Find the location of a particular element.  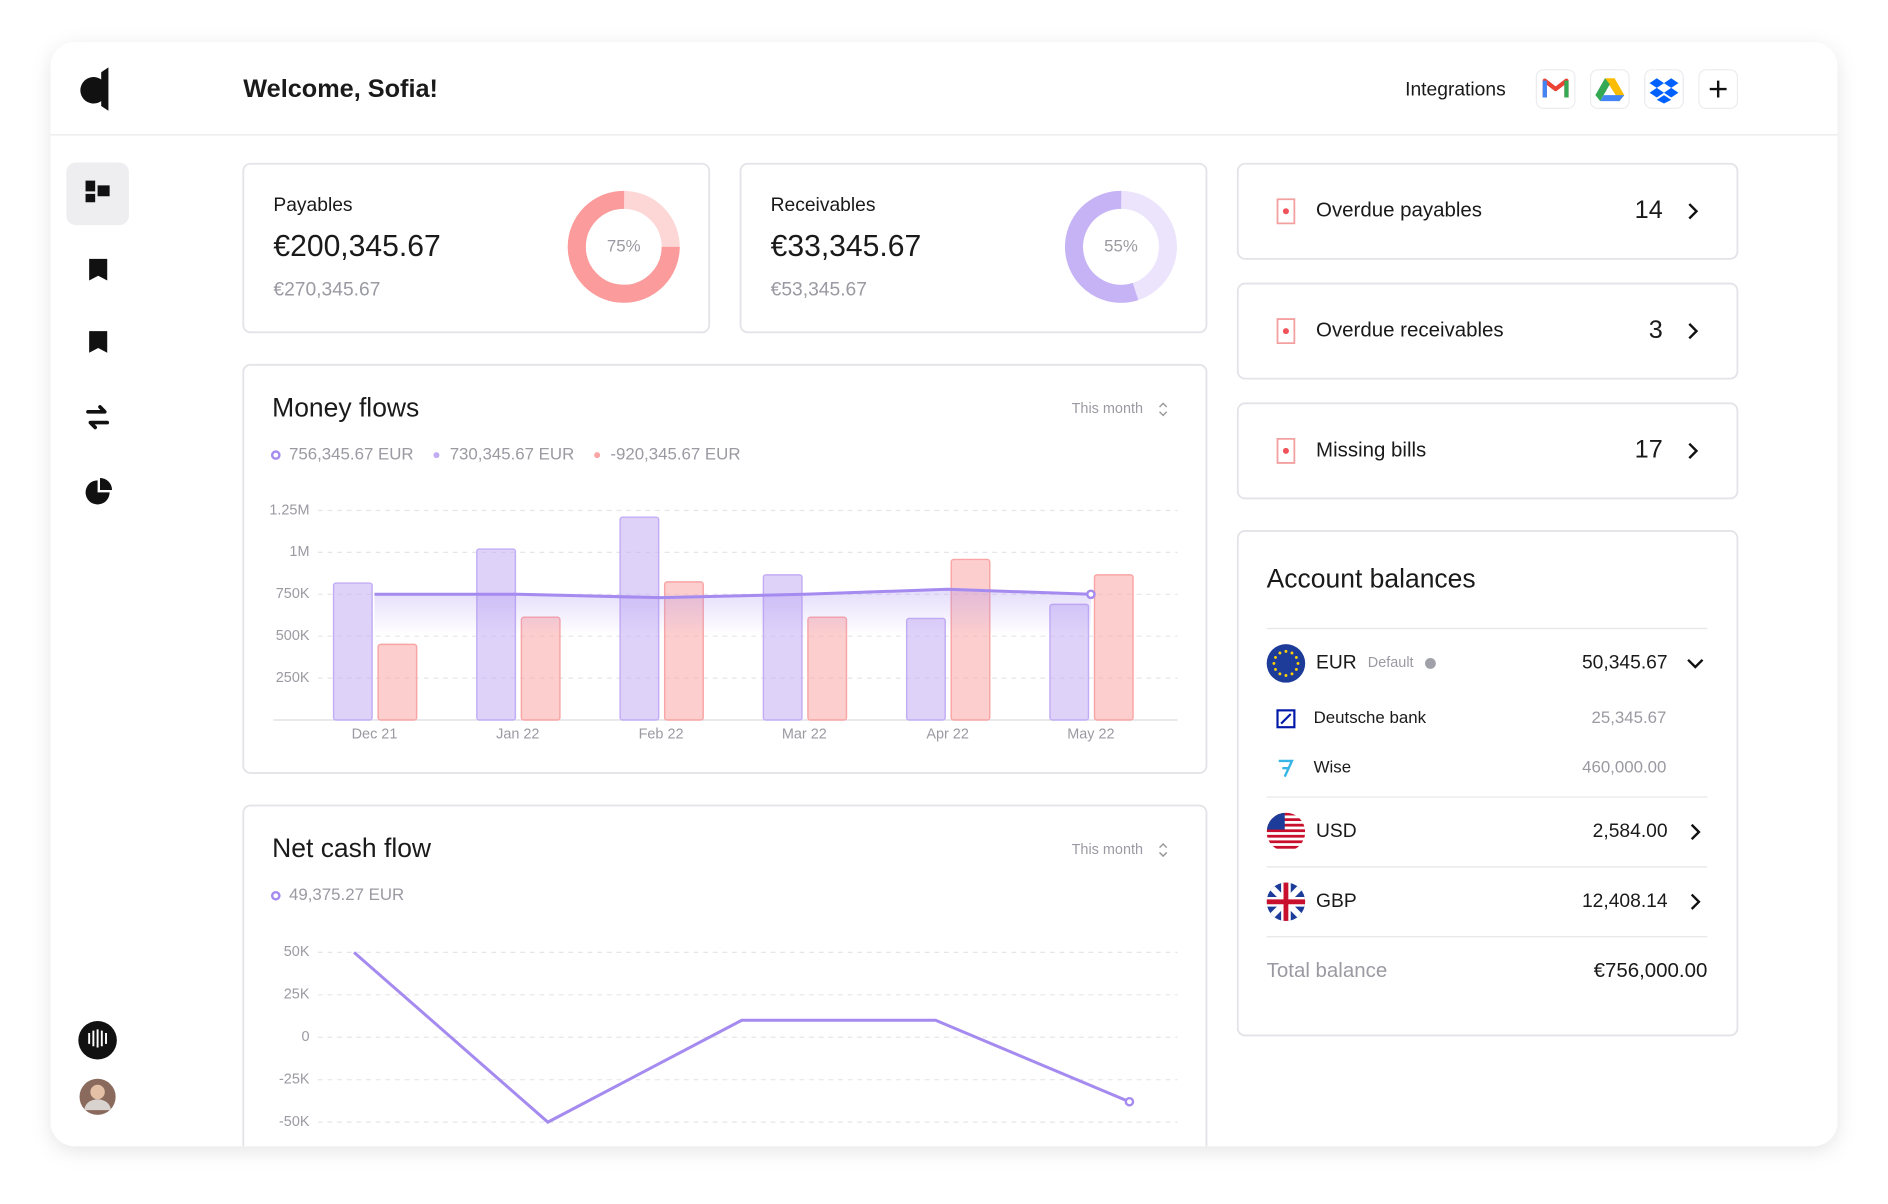

nav-dashboard is located at coordinates (97, 191).